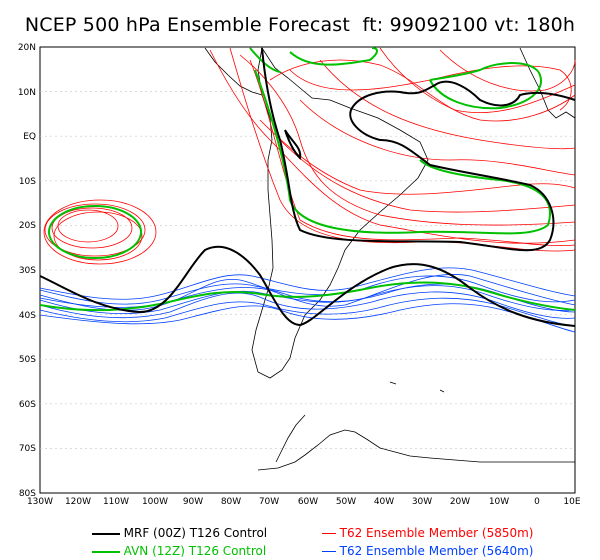  What do you see at coordinates (537, 502) in the screenshot?
I see `lon-label: 0` at bounding box center [537, 502].